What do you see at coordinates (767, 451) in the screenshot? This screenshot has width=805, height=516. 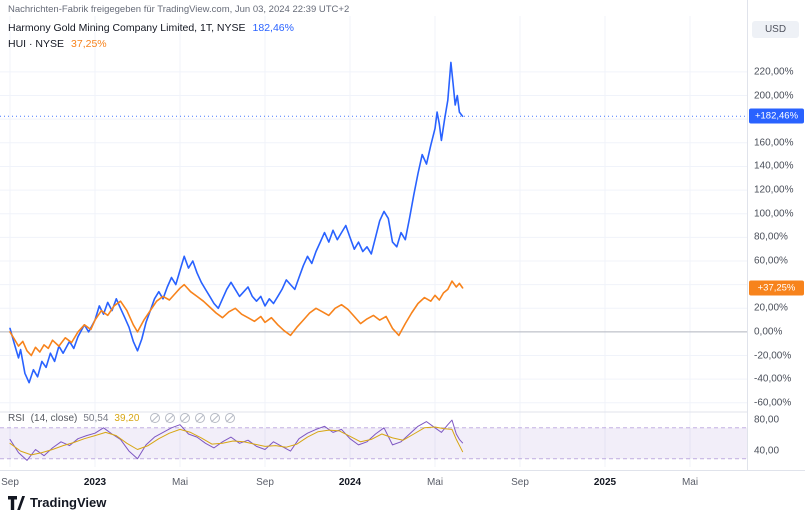 I see `rsi-tick-label: 40,00` at bounding box center [767, 451].